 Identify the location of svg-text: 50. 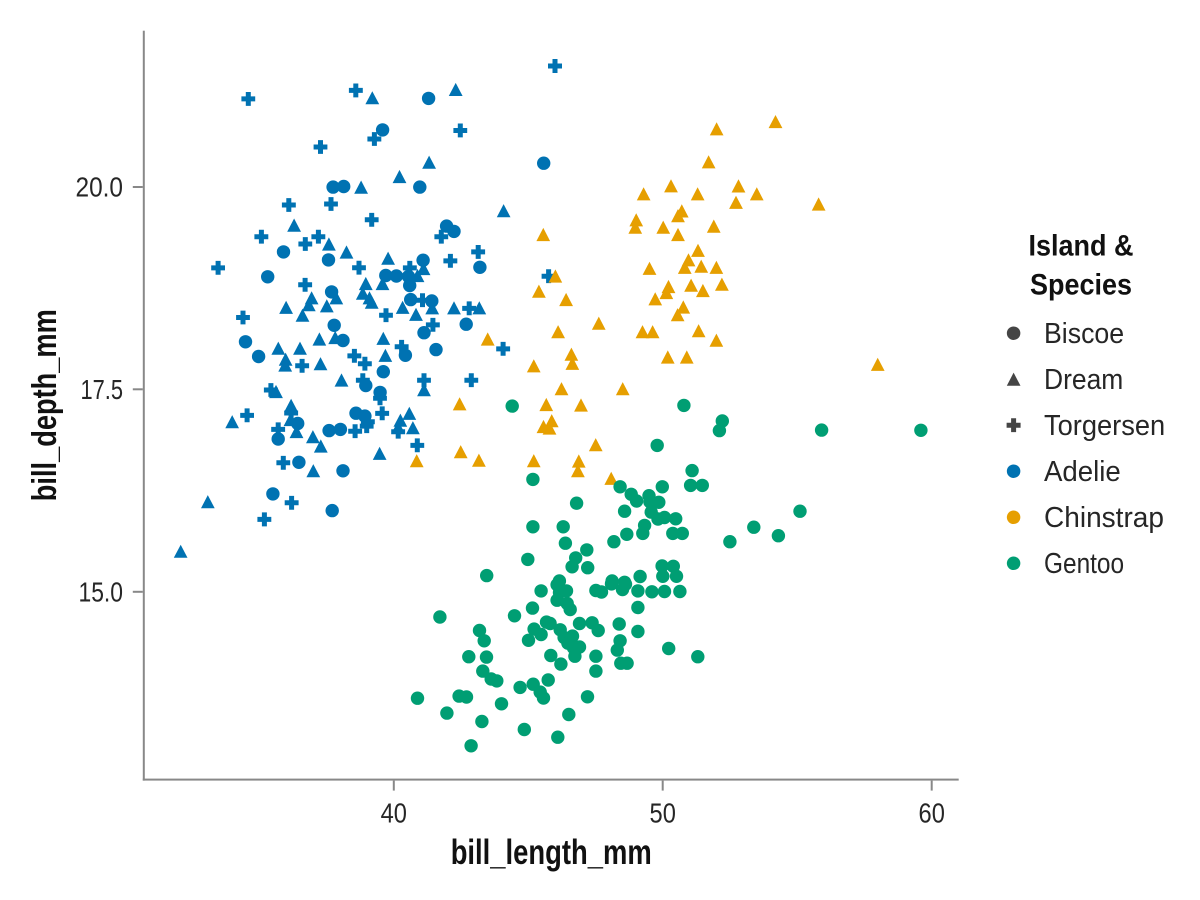
(663, 813).